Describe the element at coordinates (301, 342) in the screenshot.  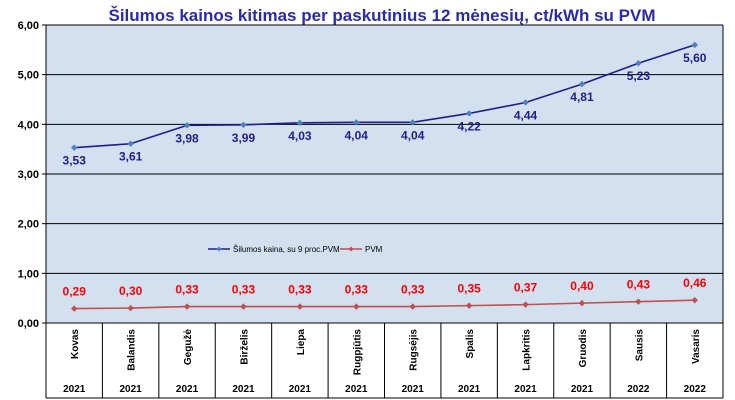
I see `x-category-label: Liepa` at that location.